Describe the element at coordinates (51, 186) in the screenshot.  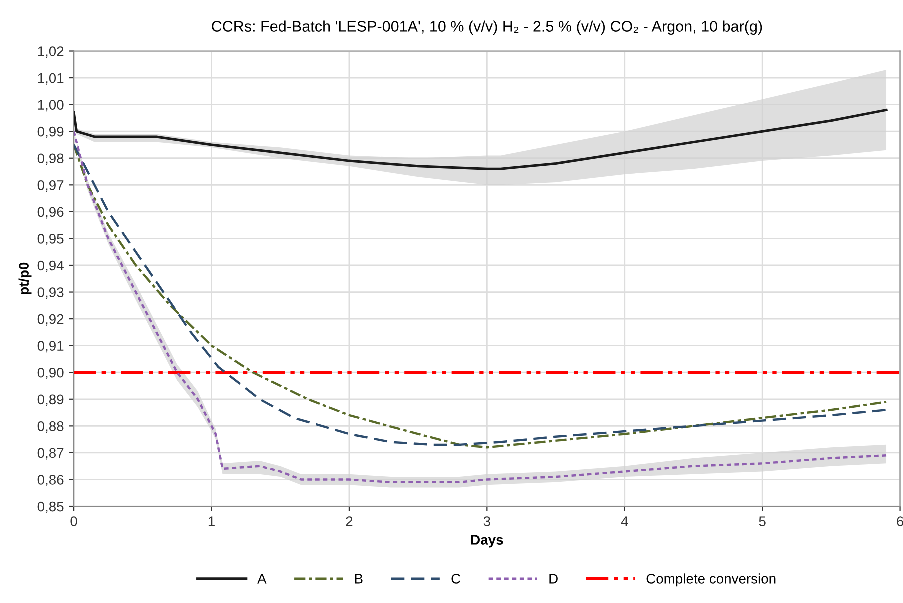
I see `y-tick-label: 0,97` at that location.